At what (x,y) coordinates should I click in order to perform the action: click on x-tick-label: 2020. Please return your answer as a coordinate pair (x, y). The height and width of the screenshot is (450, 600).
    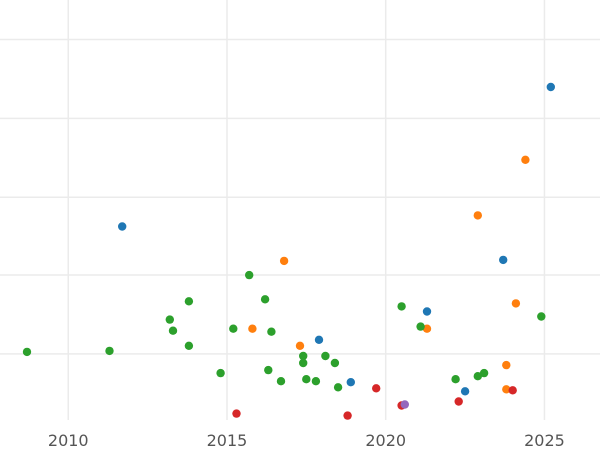
    Looking at the image, I should click on (385, 440).